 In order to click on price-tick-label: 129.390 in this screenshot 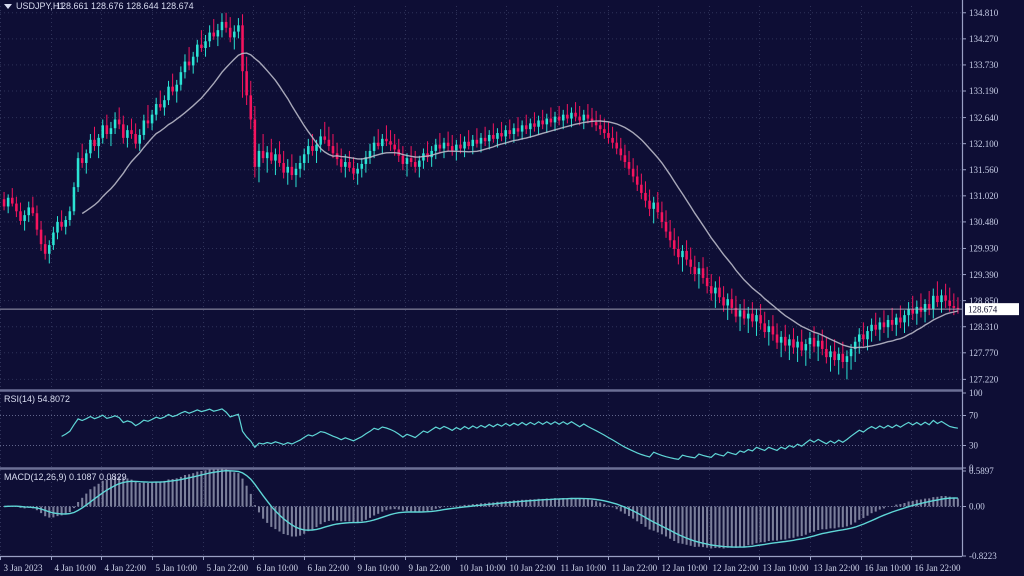, I will do `click(984, 275)`.